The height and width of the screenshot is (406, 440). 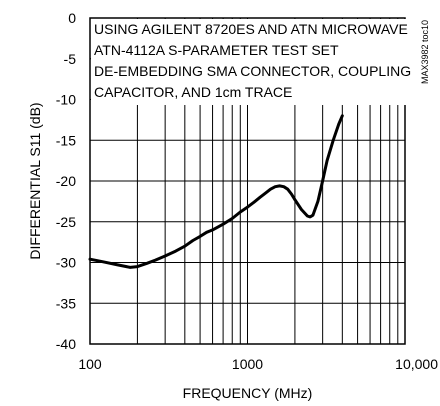 What do you see at coordinates (72, 18) in the screenshot?
I see `y-tick-label: 0` at bounding box center [72, 18].